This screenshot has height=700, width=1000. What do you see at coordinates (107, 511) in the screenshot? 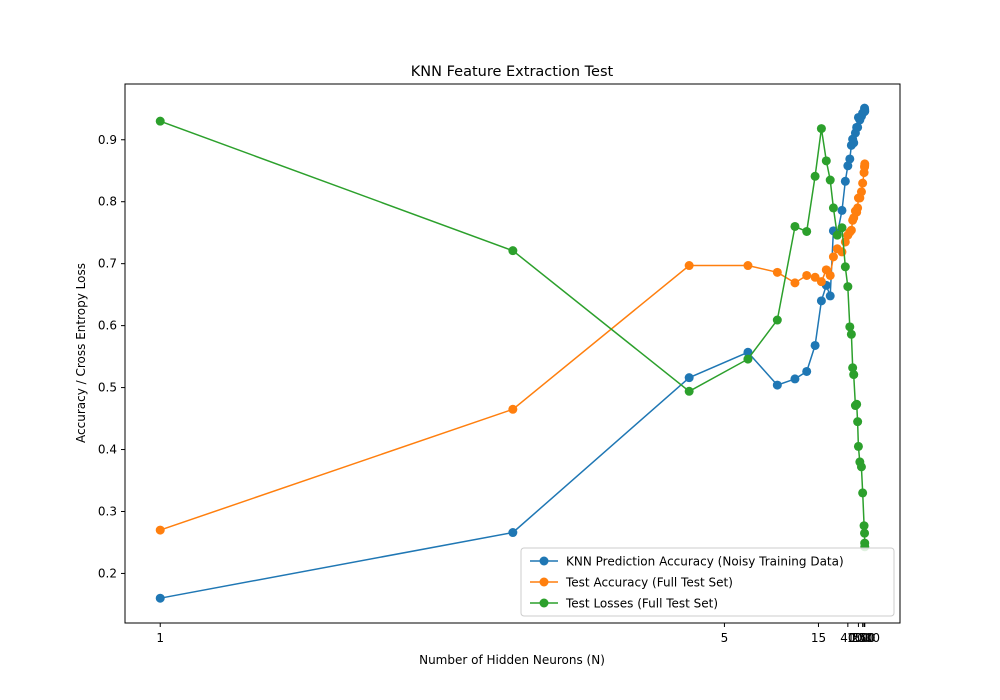
I see `y-tick-label: 0.3` at bounding box center [107, 511].